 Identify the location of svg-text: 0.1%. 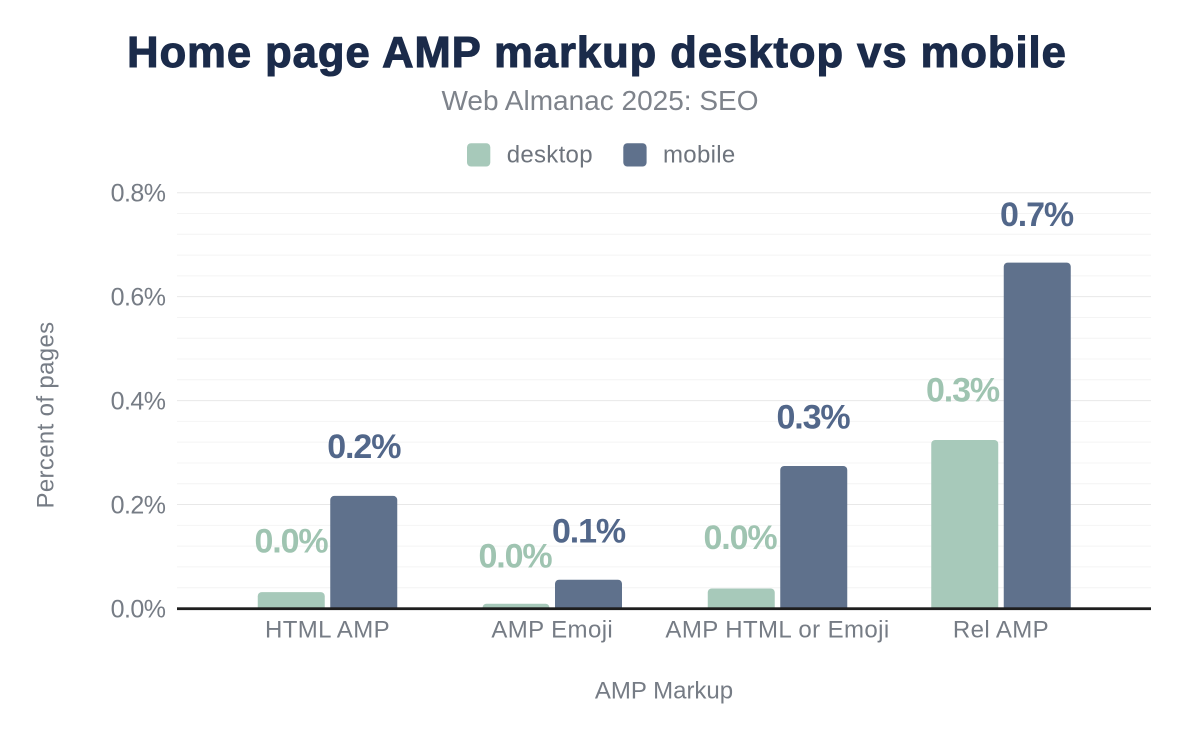
(589, 532).